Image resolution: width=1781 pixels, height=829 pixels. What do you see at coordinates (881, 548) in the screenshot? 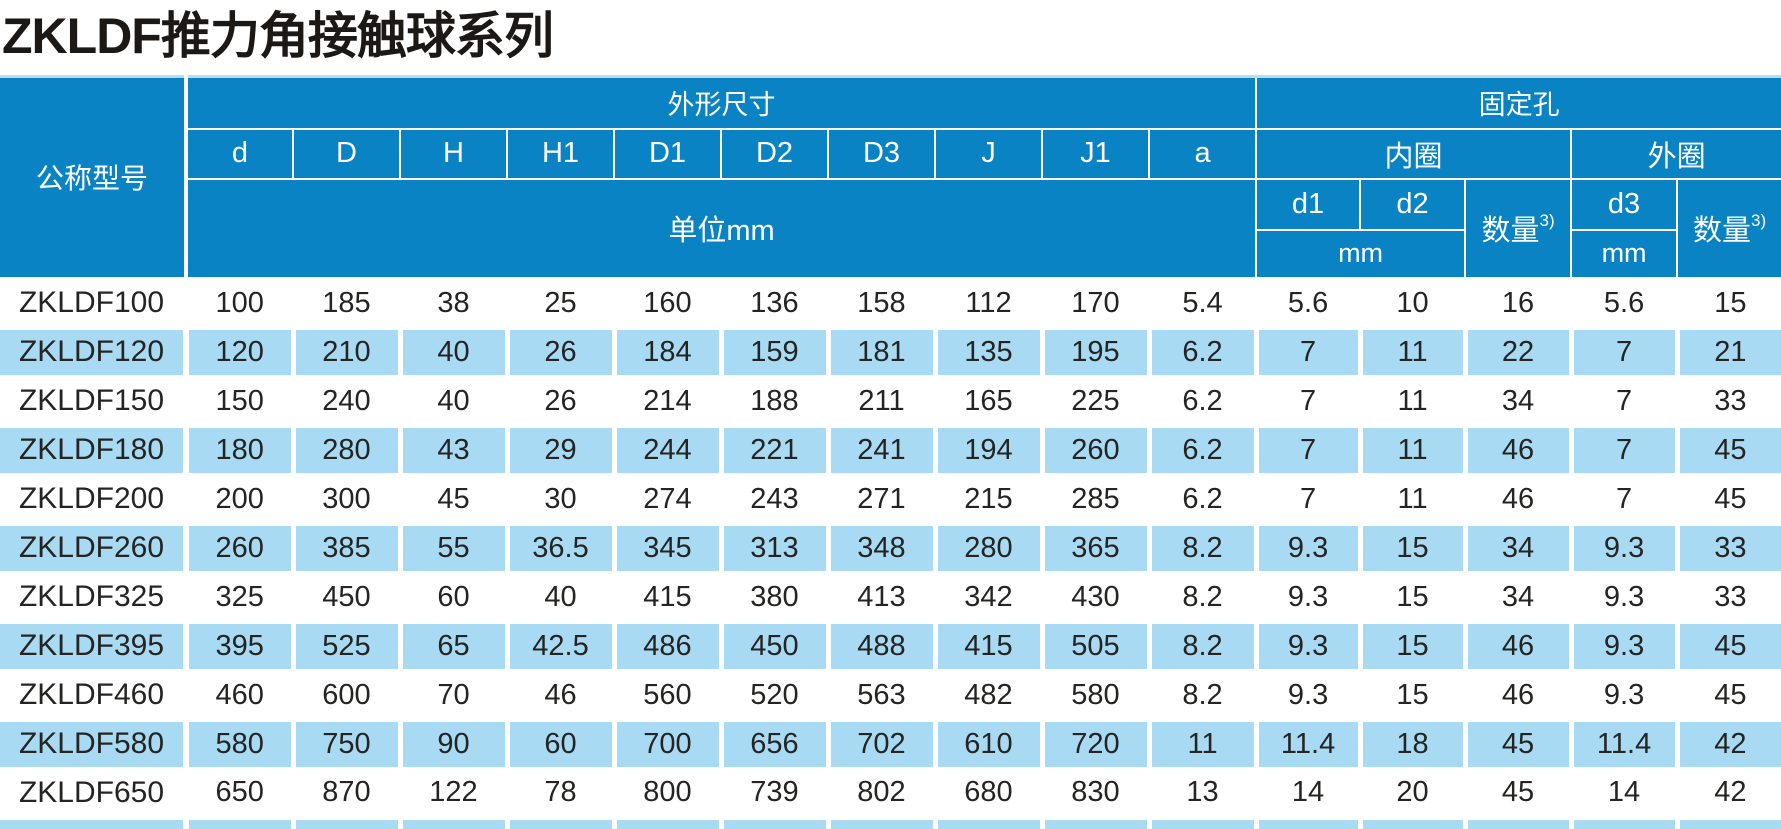
I see `value-cell: 348` at bounding box center [881, 548].